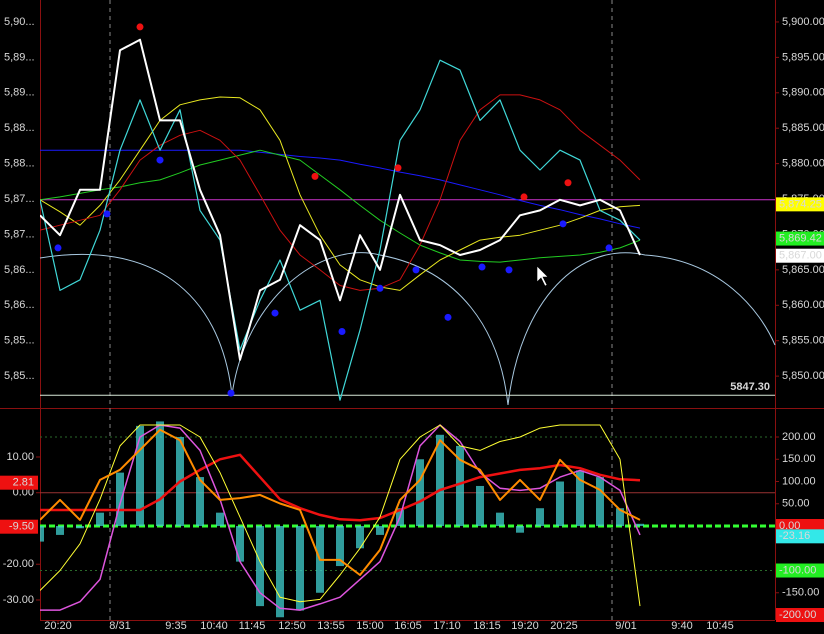  What do you see at coordinates (542, 276) in the screenshot?
I see `mouse-cursor` at bounding box center [542, 276].